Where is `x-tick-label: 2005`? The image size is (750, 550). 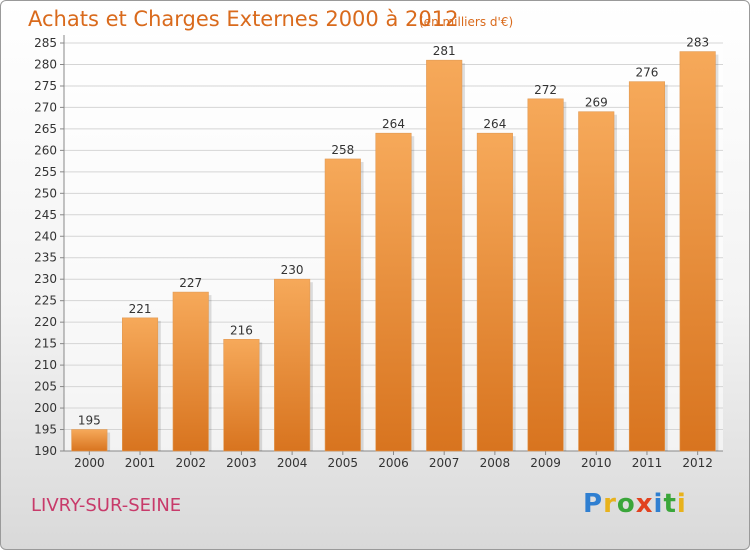
x-tick-label: 2005 is located at coordinates (343, 463).